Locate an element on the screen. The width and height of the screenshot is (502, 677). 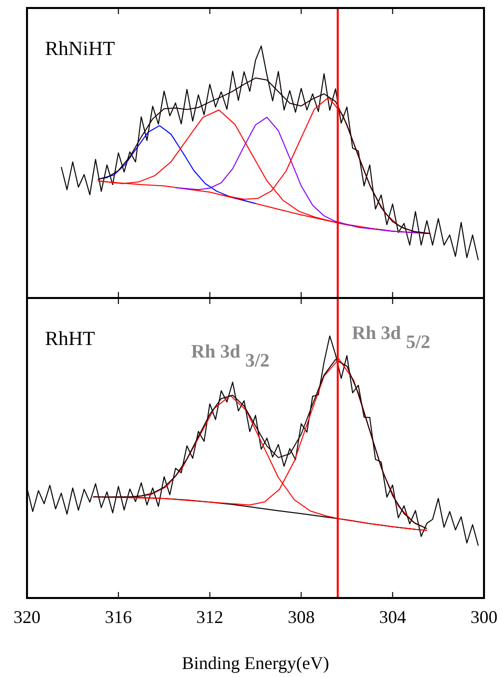
x-tick-label: 316 is located at coordinates (118, 617).